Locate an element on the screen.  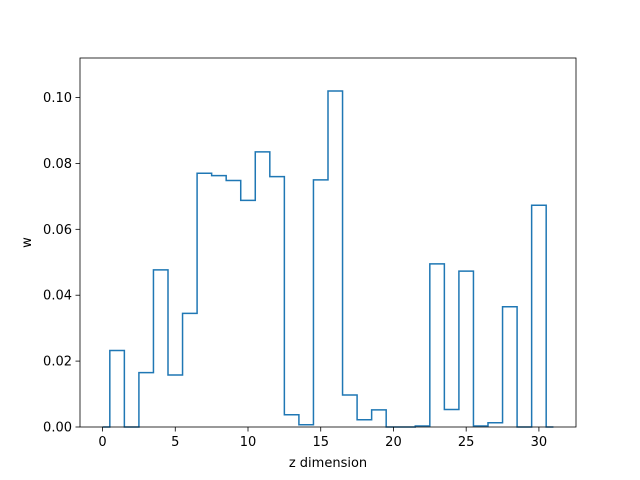
y-tick-label: 0.06 is located at coordinates (57, 230).